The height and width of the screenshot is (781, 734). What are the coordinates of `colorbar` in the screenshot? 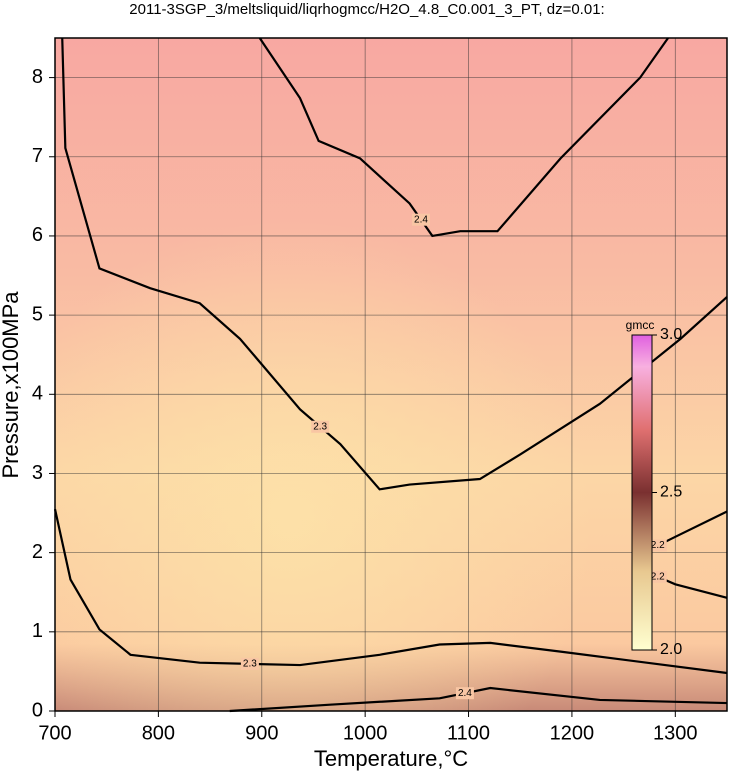 It's located at (642, 492).